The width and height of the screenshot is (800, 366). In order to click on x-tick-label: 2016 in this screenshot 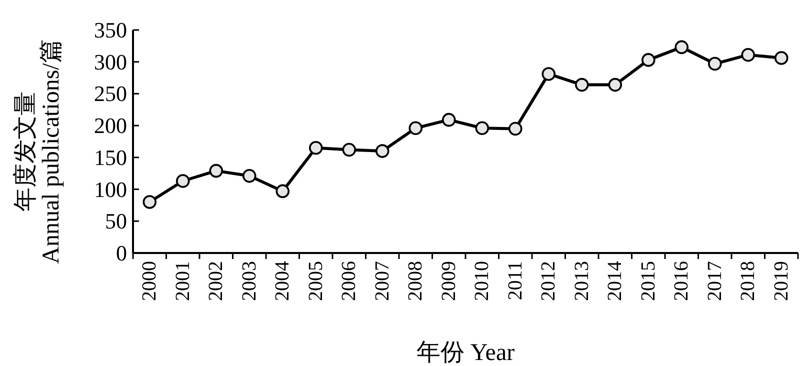, I will do `click(681, 281)`.